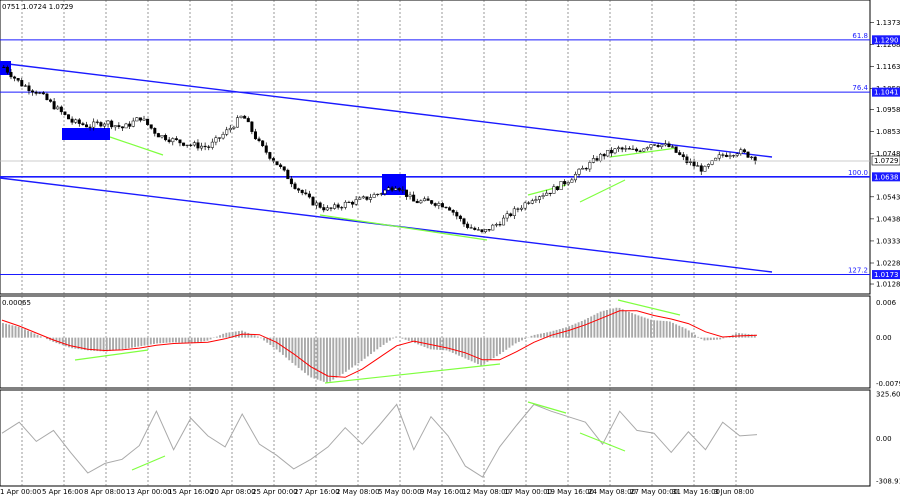 The height and width of the screenshot is (499, 900). Describe the element at coordinates (20, 492) in the screenshot. I see `time-label: 1 Apr 00:00` at that location.